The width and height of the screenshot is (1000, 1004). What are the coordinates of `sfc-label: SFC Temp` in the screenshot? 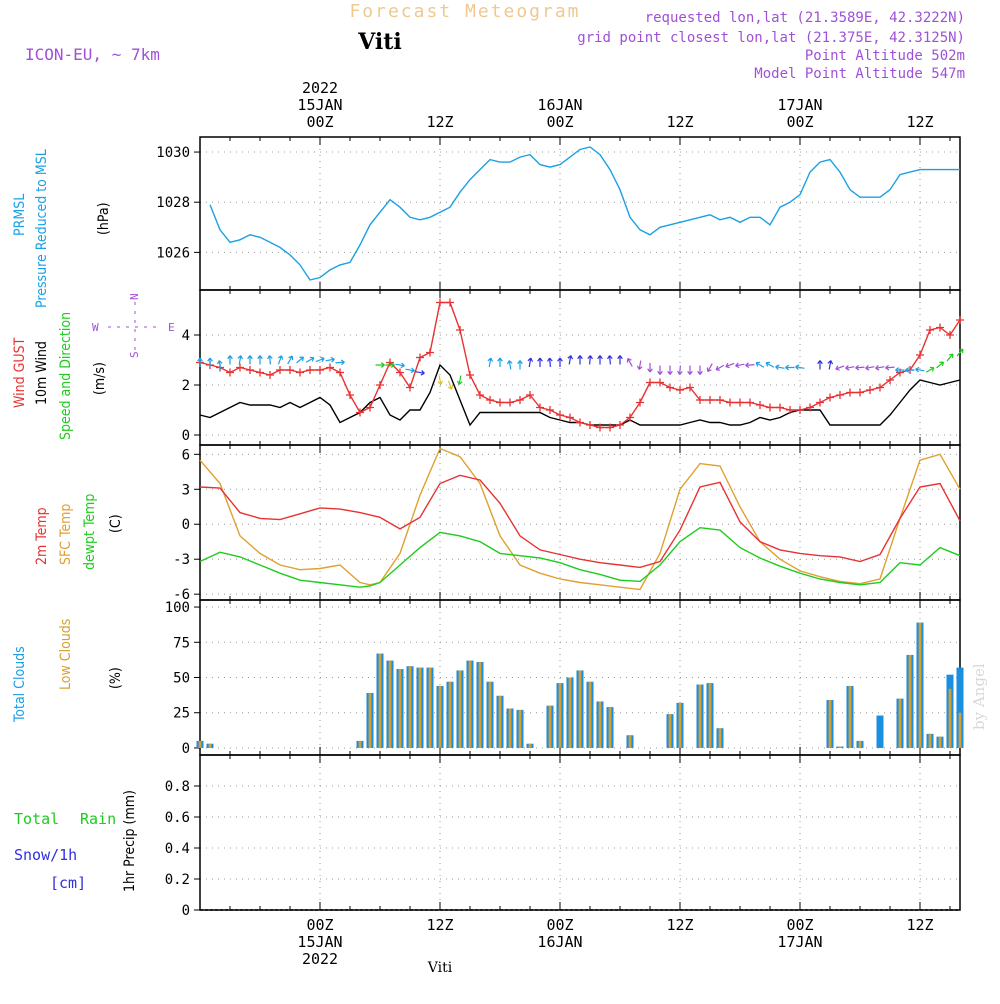 It's located at (66, 534).